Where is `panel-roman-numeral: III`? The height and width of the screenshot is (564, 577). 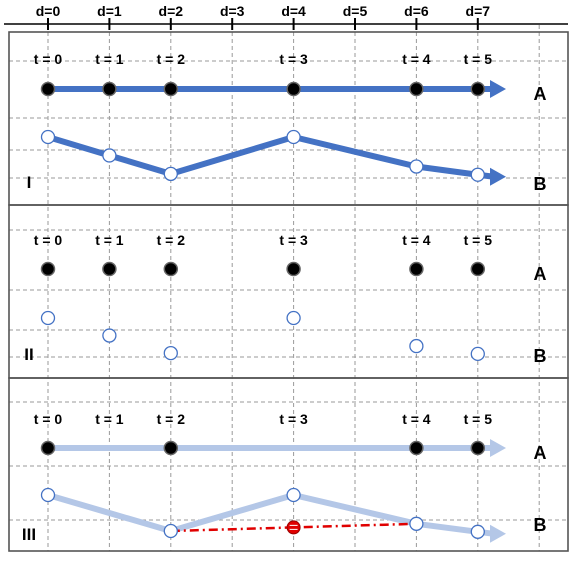 panel-roman-numeral: III is located at coordinates (29, 534).